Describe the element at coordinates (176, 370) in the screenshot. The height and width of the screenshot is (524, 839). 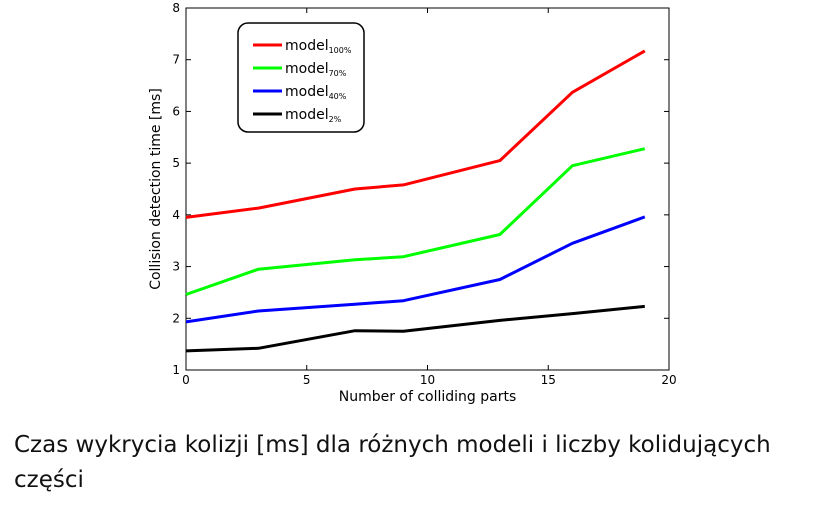
I see `y-tick-label: 1` at that location.